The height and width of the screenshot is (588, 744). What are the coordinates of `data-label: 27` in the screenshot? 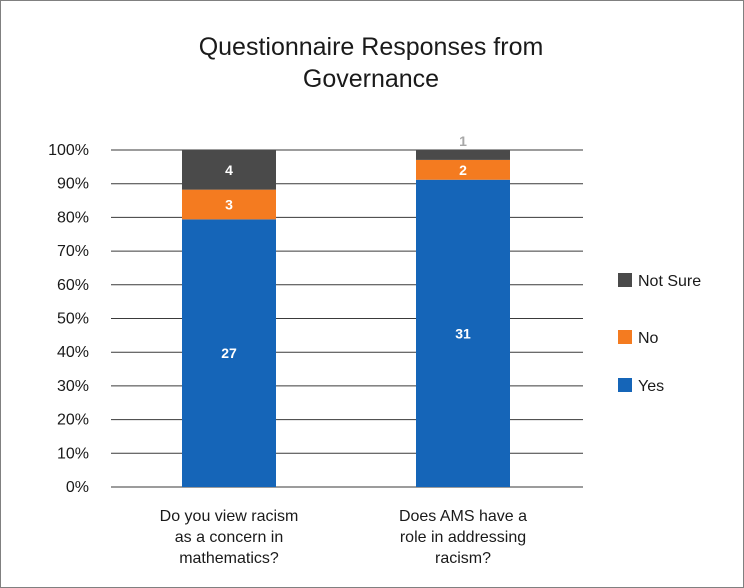 It's located at (229, 353).